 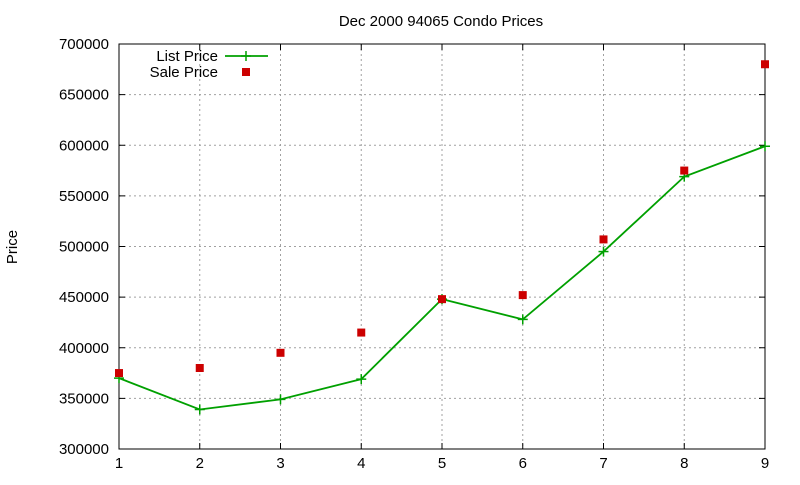 I want to click on x-tick-label: 1, so click(x=119, y=463).